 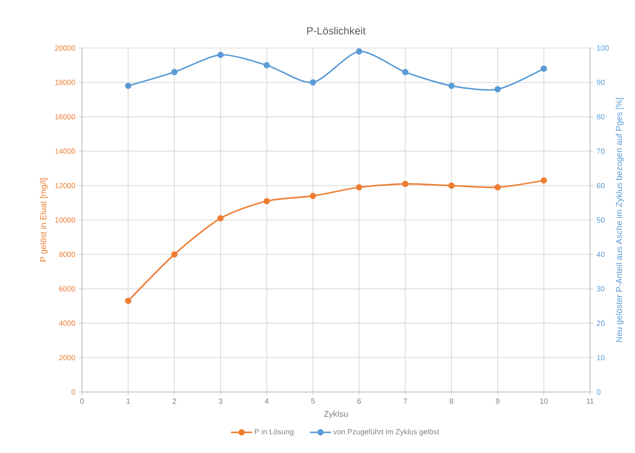 What do you see at coordinates (336, 30) in the screenshot?
I see `chart-title: P-Löslichkeit` at bounding box center [336, 30].